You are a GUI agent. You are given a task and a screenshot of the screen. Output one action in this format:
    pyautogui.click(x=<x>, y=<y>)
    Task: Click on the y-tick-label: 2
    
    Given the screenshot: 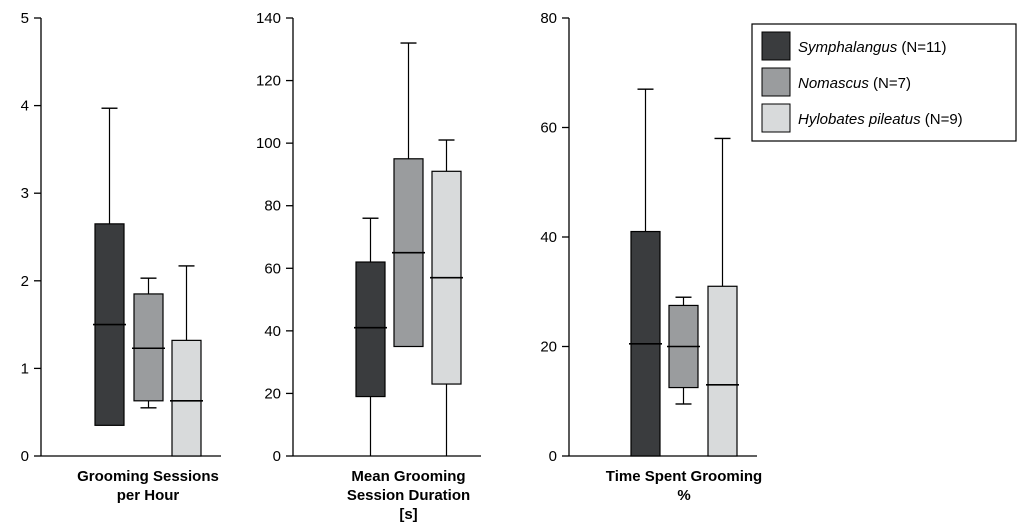 What is the action you would take?
    pyautogui.click(x=25, y=281)
    